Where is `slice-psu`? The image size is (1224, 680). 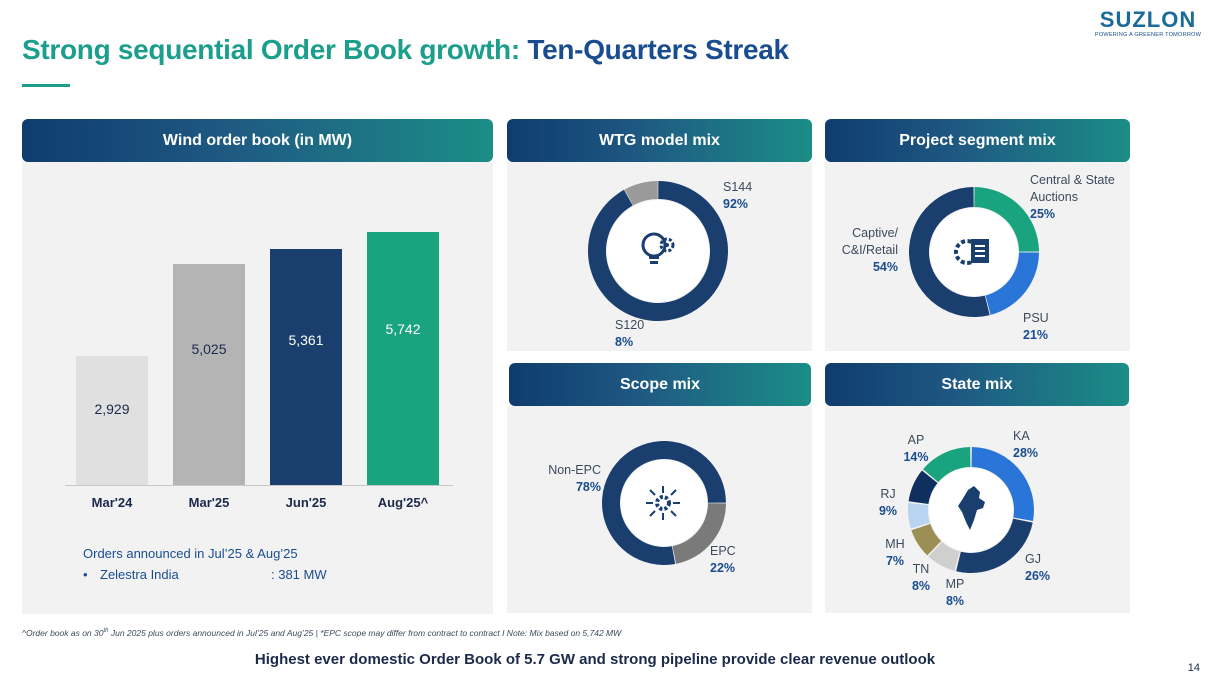
slice-psu is located at coordinates (1012, 283).